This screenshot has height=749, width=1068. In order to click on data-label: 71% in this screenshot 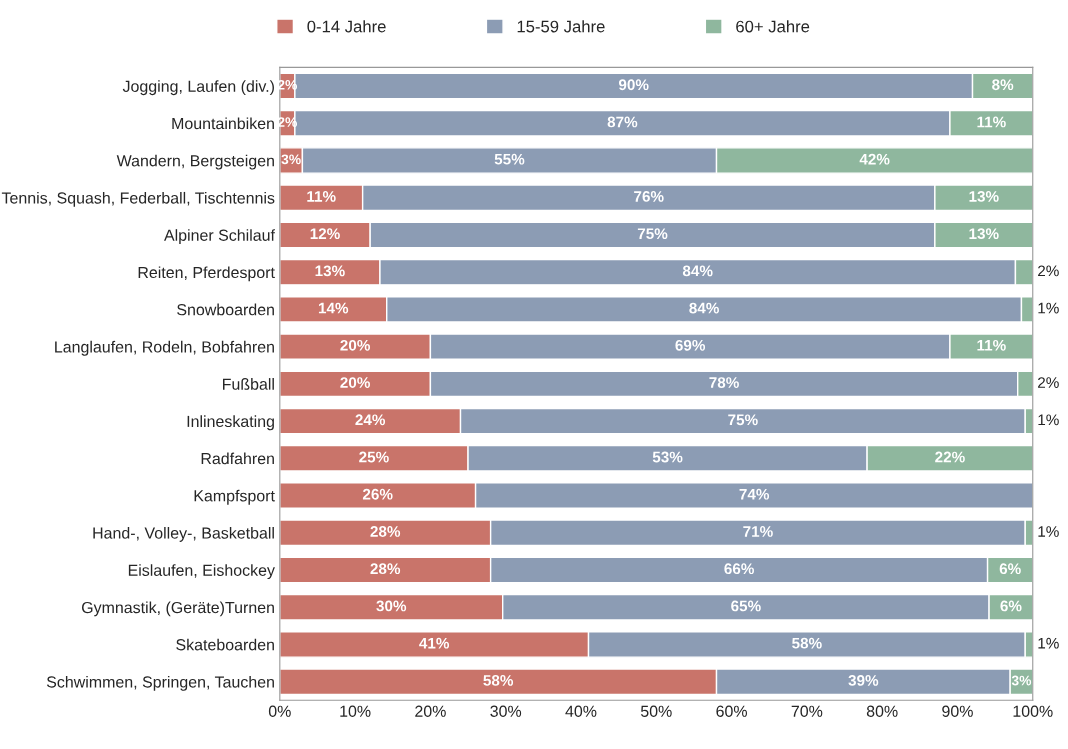, I will do `click(758, 531)`.